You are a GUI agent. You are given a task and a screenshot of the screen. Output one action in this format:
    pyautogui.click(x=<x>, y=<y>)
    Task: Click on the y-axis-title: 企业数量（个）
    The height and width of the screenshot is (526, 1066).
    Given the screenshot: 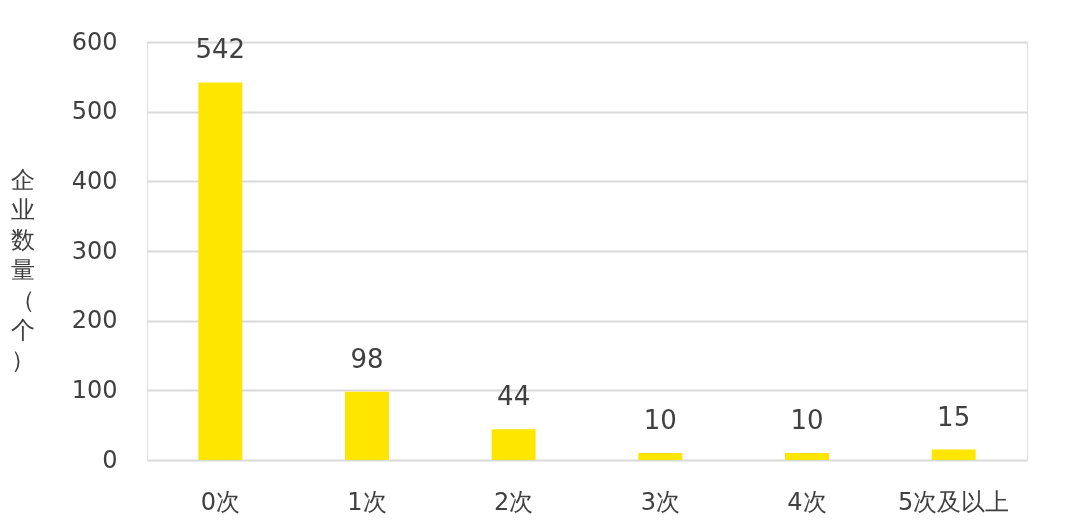 What is the action you would take?
    pyautogui.click(x=22, y=269)
    